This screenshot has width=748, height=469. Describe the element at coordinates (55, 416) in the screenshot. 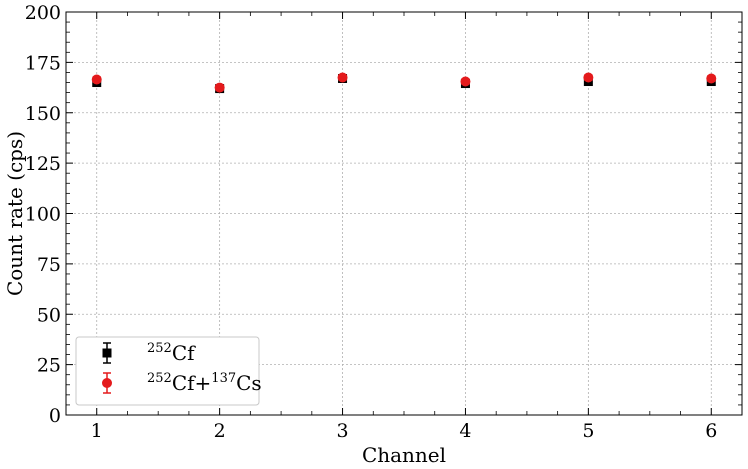

I see `y-tick-label: 0` at that location.